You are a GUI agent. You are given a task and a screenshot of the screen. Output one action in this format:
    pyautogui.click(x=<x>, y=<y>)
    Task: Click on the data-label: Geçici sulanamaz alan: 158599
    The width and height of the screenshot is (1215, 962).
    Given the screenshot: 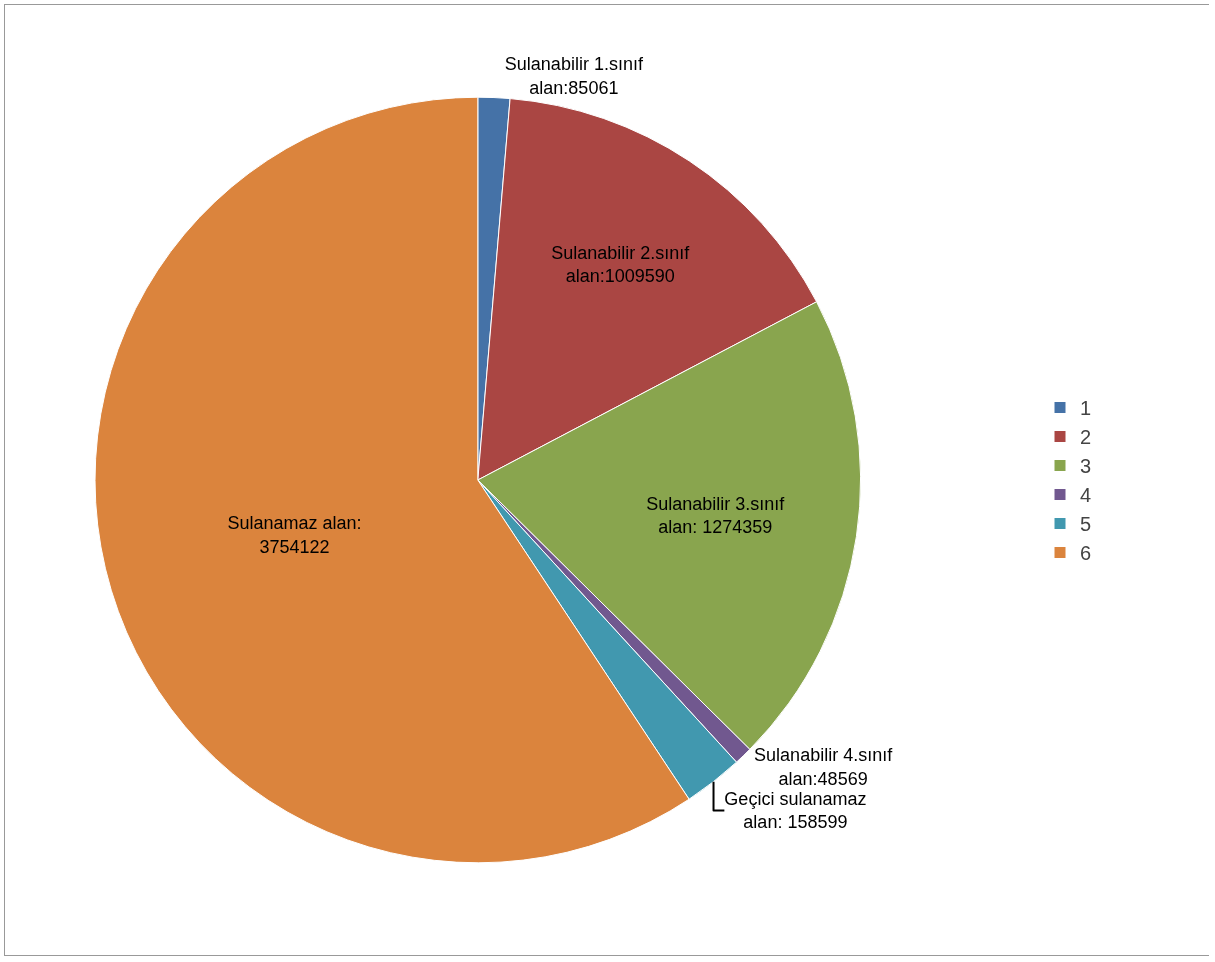 What is the action you would take?
    pyautogui.click(x=795, y=810)
    